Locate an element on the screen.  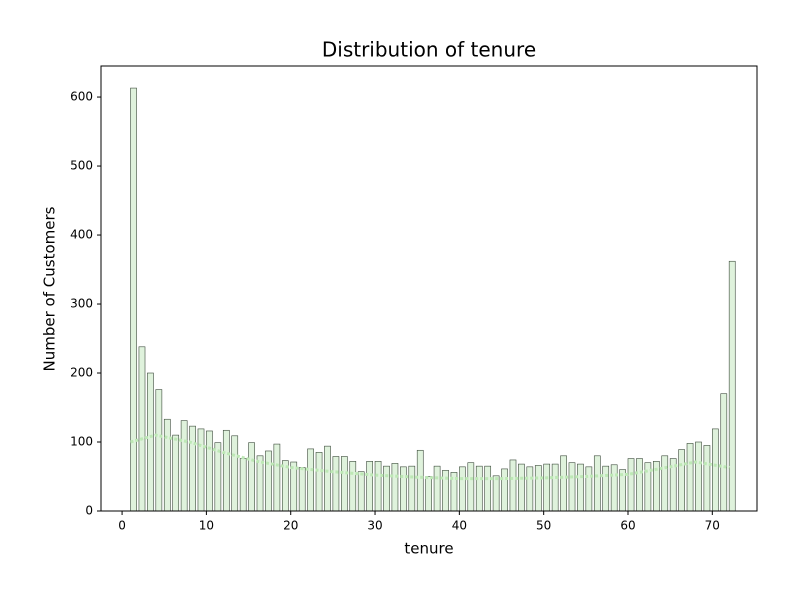
x-tick-label: 20 is located at coordinates (290, 526).